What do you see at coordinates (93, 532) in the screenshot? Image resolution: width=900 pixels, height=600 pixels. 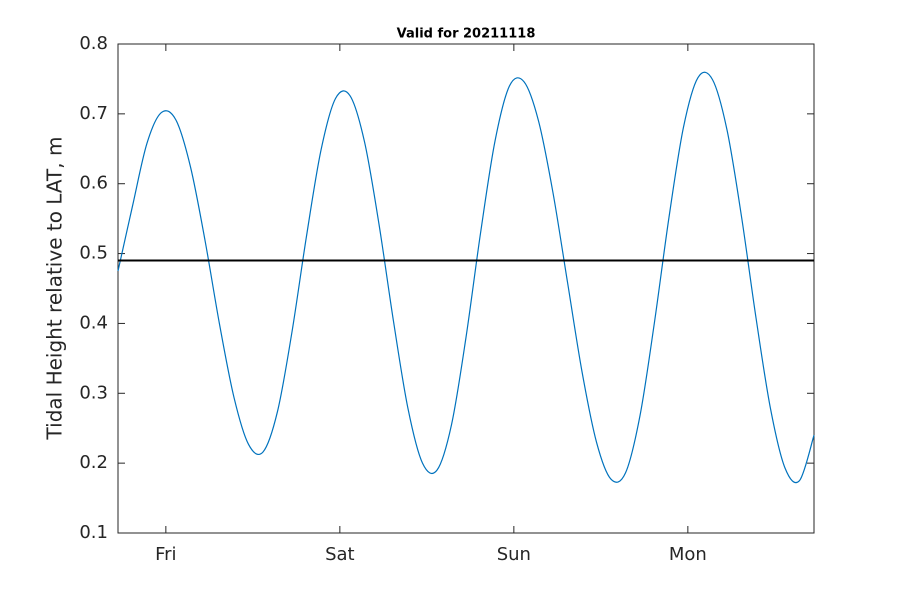 I see `y-tick-label: 0.1` at bounding box center [93, 532].